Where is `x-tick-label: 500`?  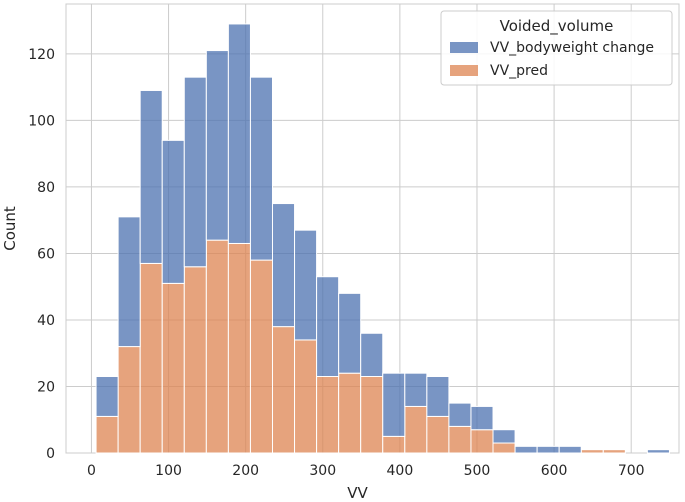 x-tick-label: 500 is located at coordinates (477, 471).